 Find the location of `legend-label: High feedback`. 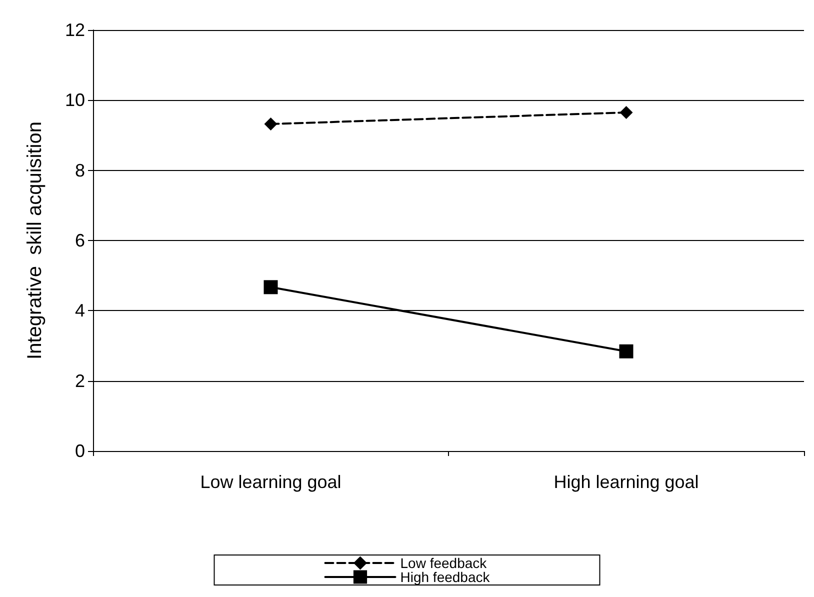

legend-label: High feedback is located at coordinates (445, 577).